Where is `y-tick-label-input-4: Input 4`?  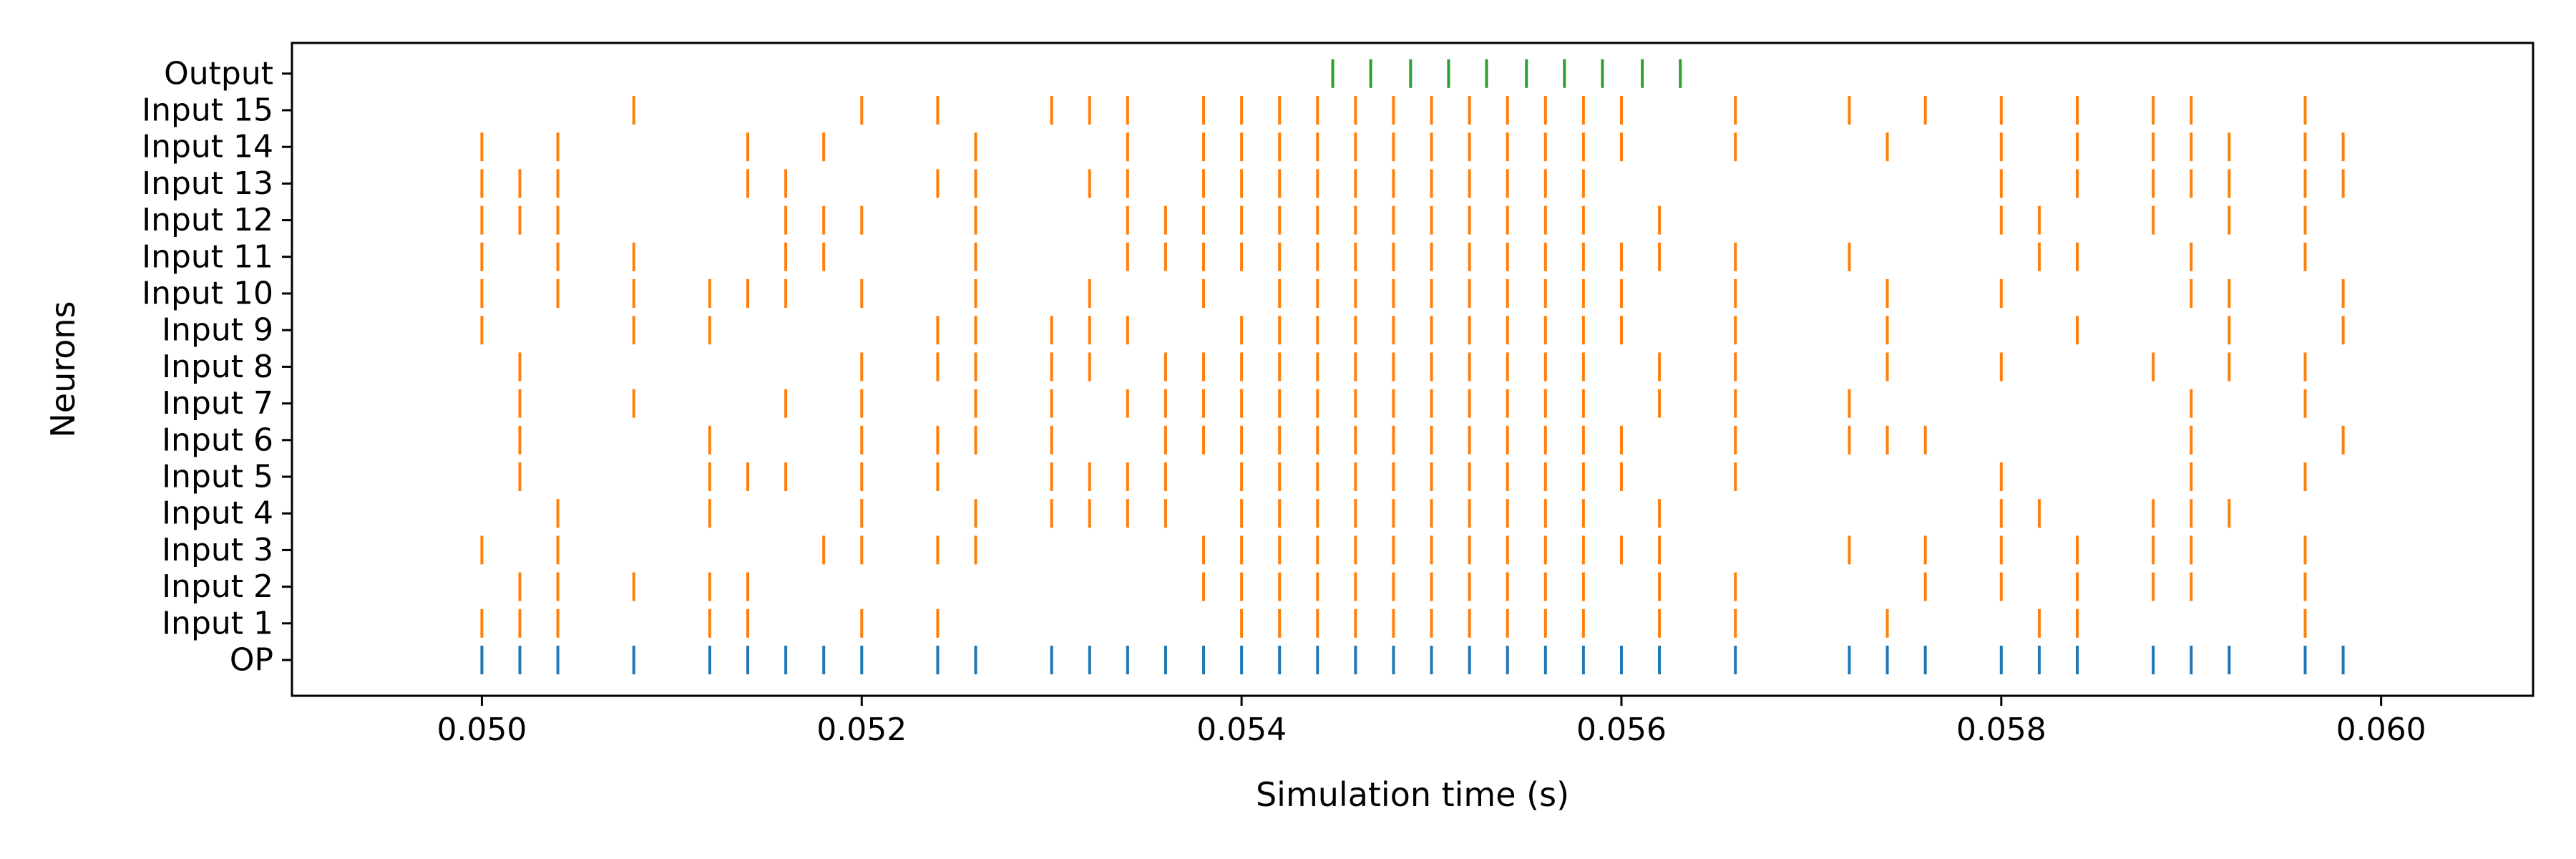 y-tick-label-input-4: Input 4 is located at coordinates (217, 513).